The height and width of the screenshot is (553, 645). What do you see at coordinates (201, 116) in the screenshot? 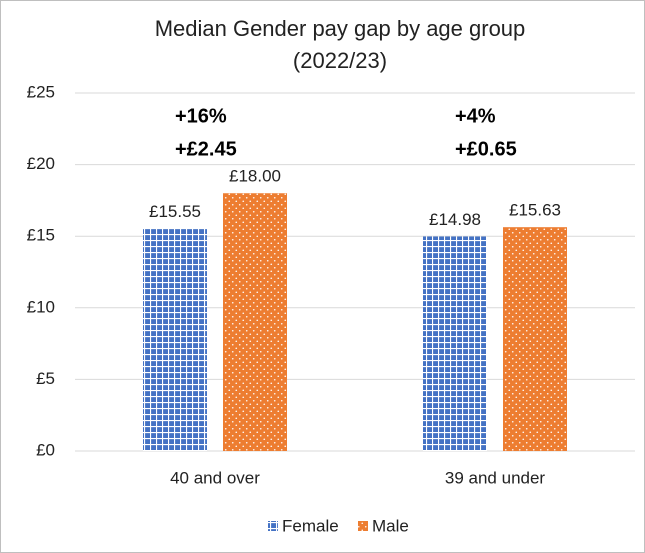
I see `annotation: +16%` at bounding box center [201, 116].